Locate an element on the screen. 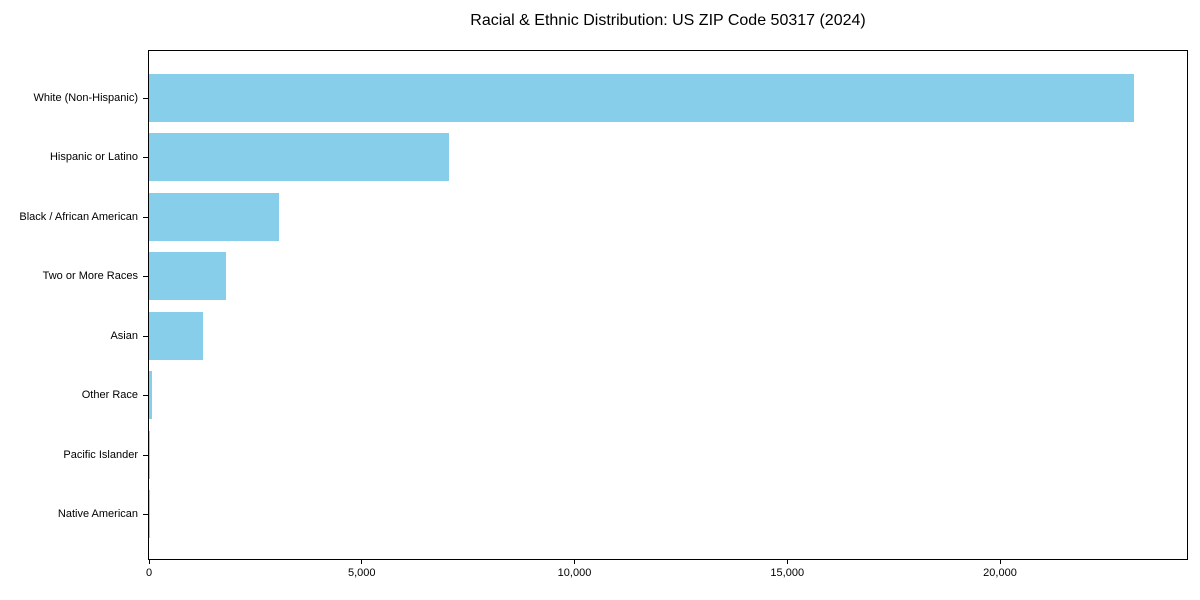  bar-black-african-american is located at coordinates (214, 216).